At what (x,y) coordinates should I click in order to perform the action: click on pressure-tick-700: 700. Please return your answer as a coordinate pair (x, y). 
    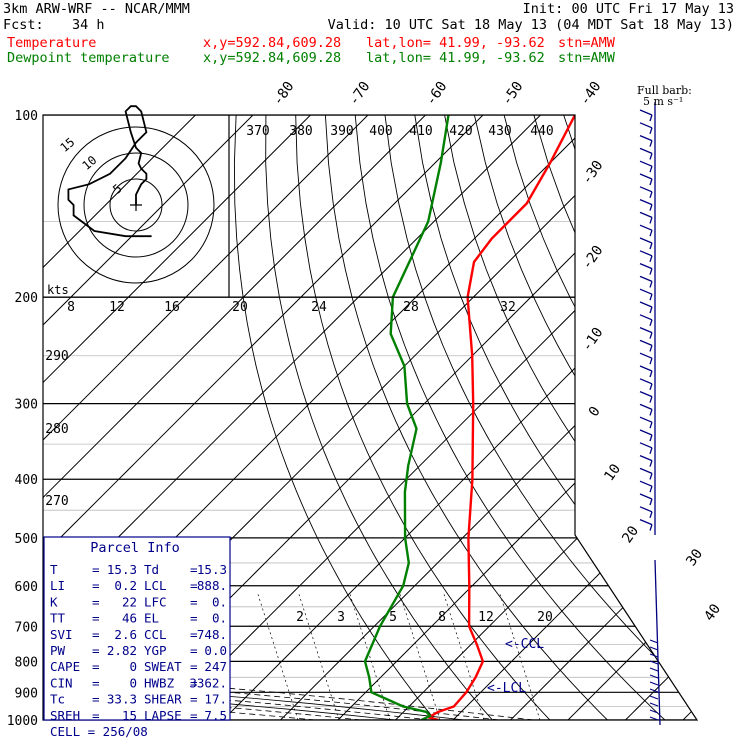
    Looking at the image, I should click on (26, 627).